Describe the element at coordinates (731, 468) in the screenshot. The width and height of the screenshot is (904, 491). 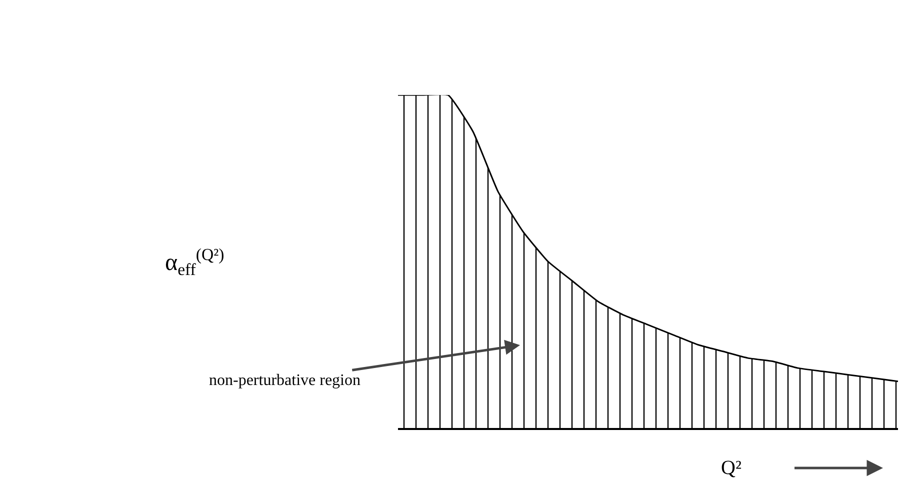
I see `x-axis-title: Q²` at that location.